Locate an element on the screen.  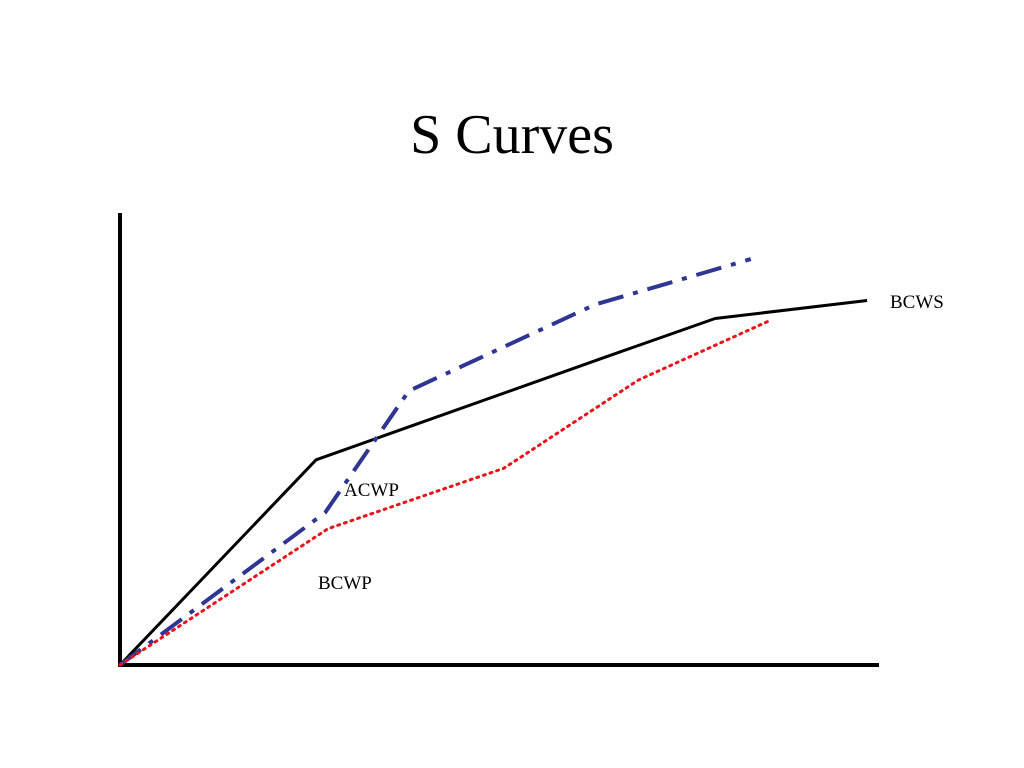
series-label-bcwp: BCWP is located at coordinates (345, 583).